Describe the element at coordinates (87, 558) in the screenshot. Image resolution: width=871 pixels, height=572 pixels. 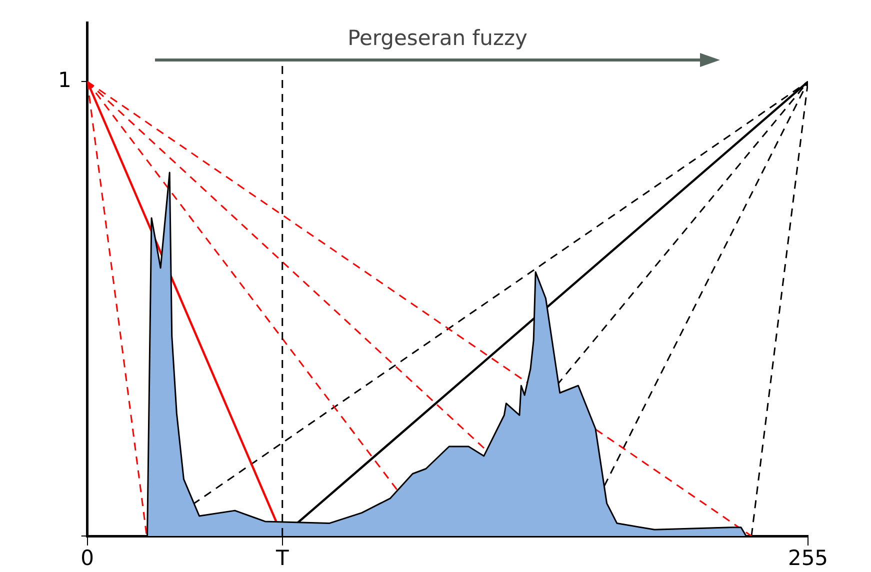
I see `x-tick-label: 0` at that location.